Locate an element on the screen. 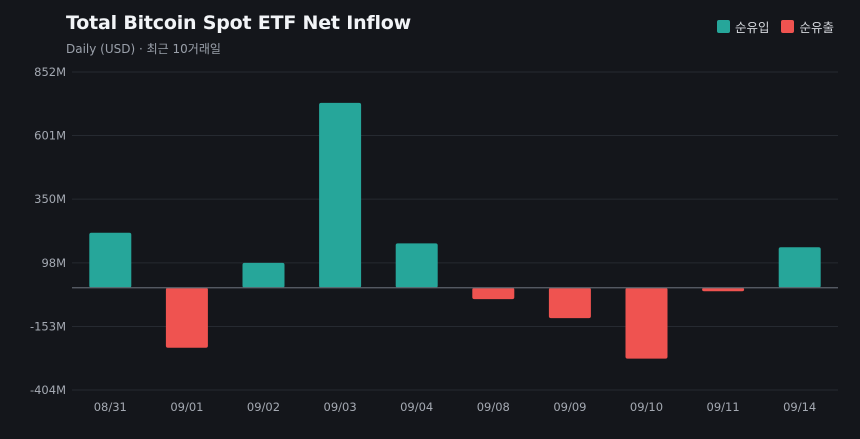 This screenshot has width=860, height=439. legend-swatch-outflow is located at coordinates (788, 26).